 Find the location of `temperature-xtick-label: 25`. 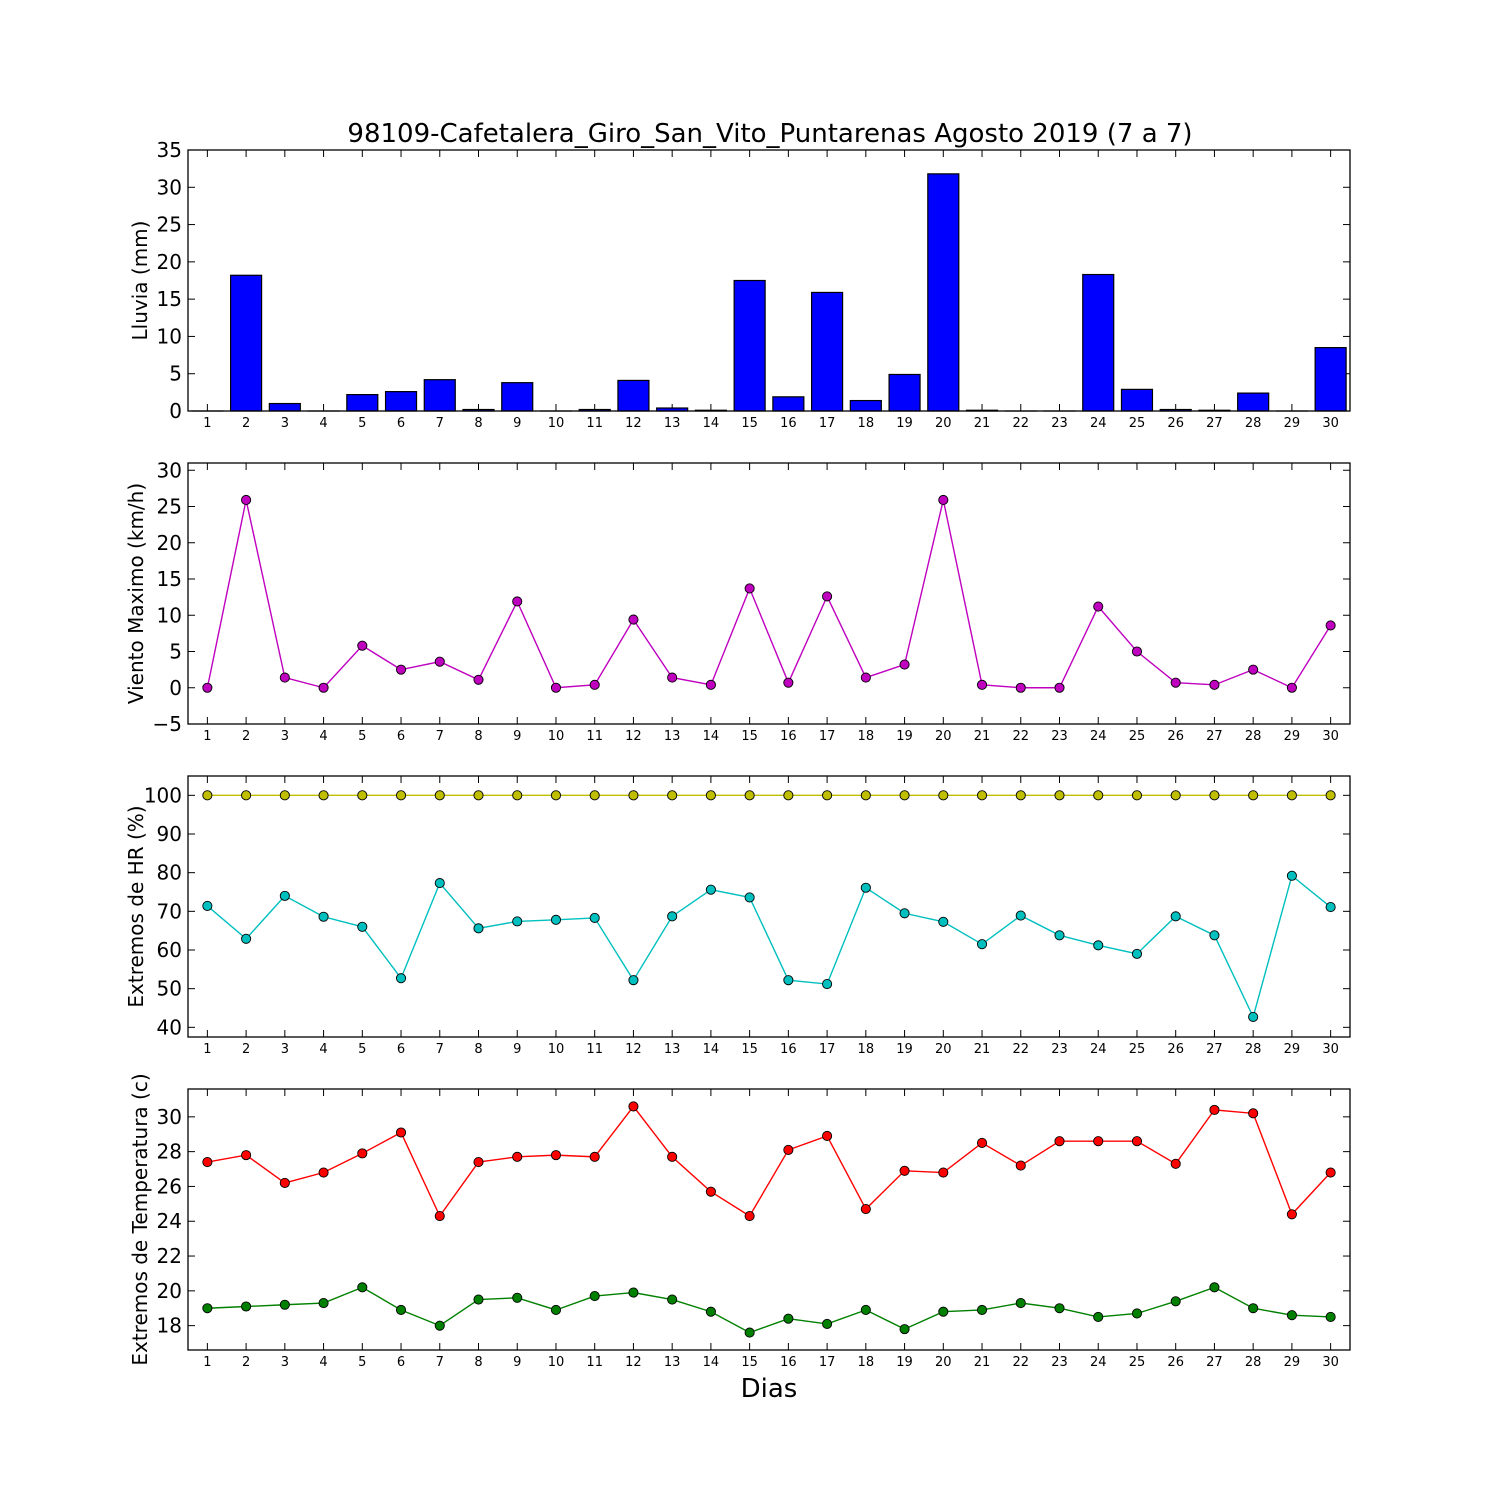

temperature-xtick-label: 25 is located at coordinates (1137, 1362).